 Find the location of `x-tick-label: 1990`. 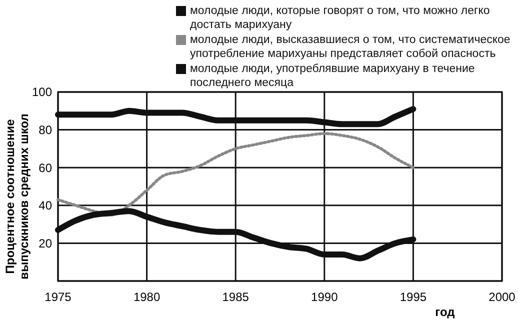

x-tick-label: 1990 is located at coordinates (324, 297).